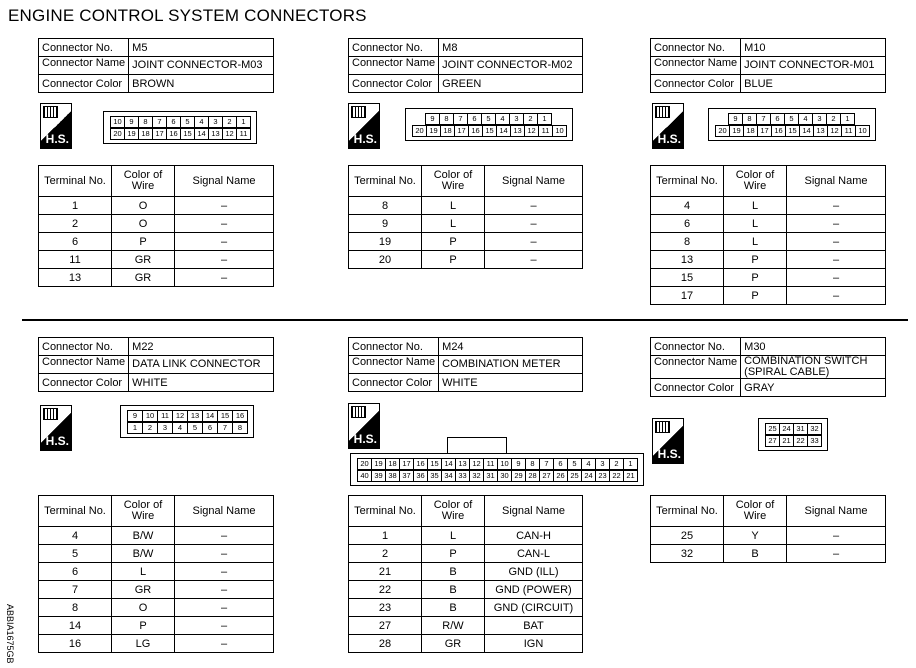 The image size is (916, 668). I want to click on pin: 40, so click(364, 476).